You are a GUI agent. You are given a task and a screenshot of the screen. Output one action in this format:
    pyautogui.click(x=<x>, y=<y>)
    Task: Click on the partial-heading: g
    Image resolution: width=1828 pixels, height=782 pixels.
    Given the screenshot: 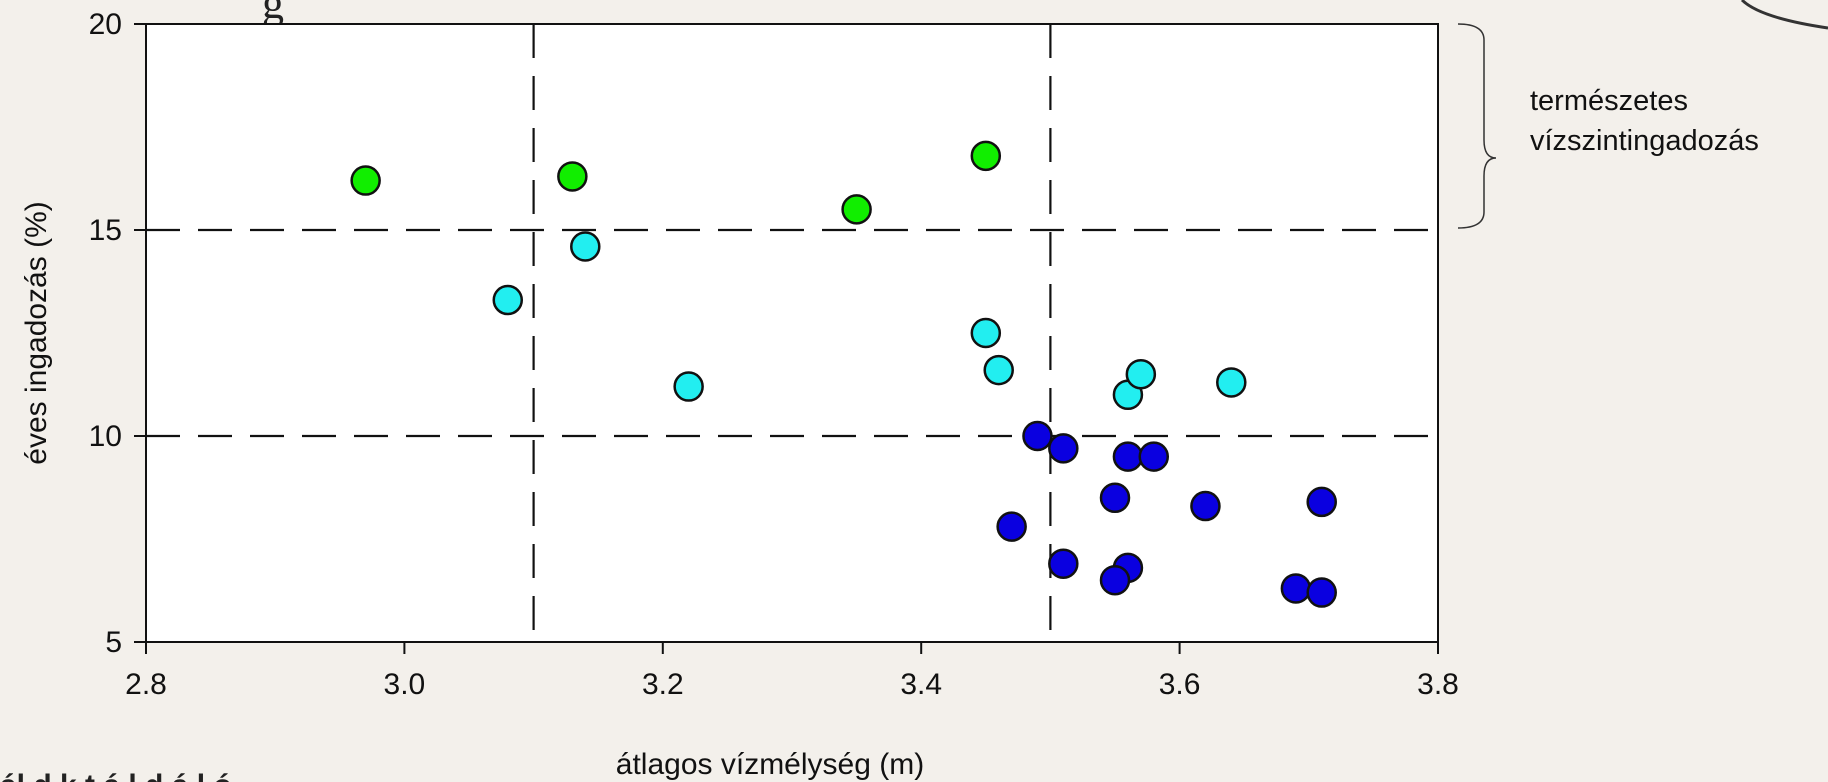 What is the action you would take?
    pyautogui.click(x=273, y=14)
    